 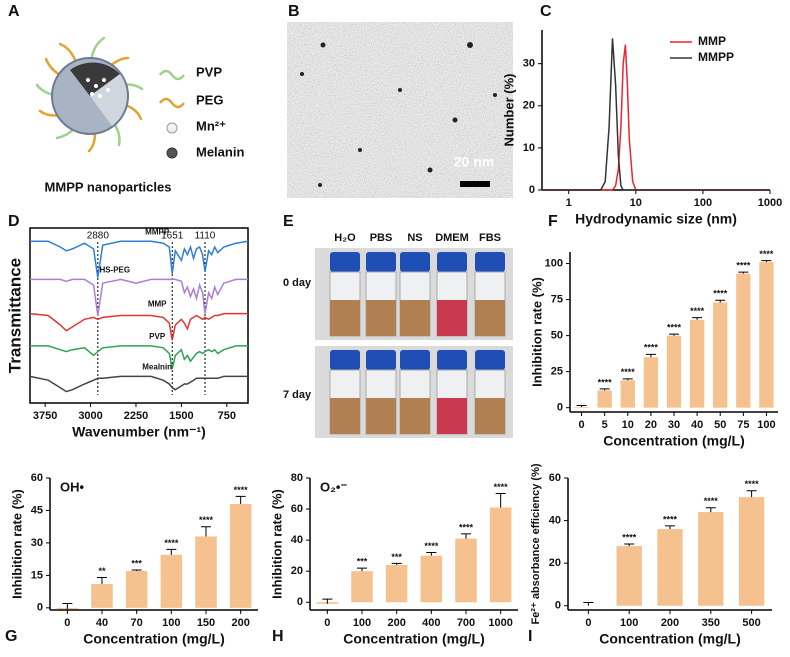 I want to click on y-tick-label: 25, so click(x=557, y=372).